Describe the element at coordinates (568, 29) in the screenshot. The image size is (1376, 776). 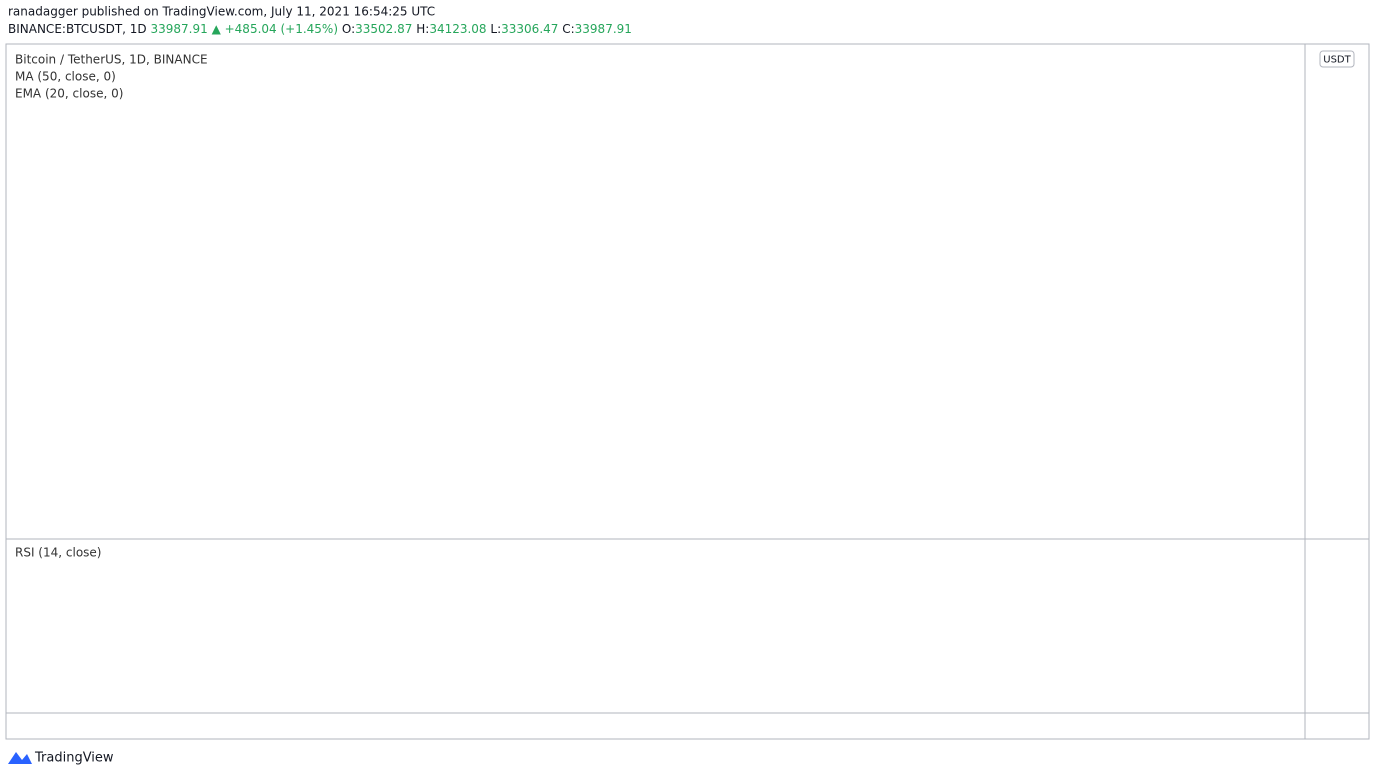
I see `close-label: C:` at that location.